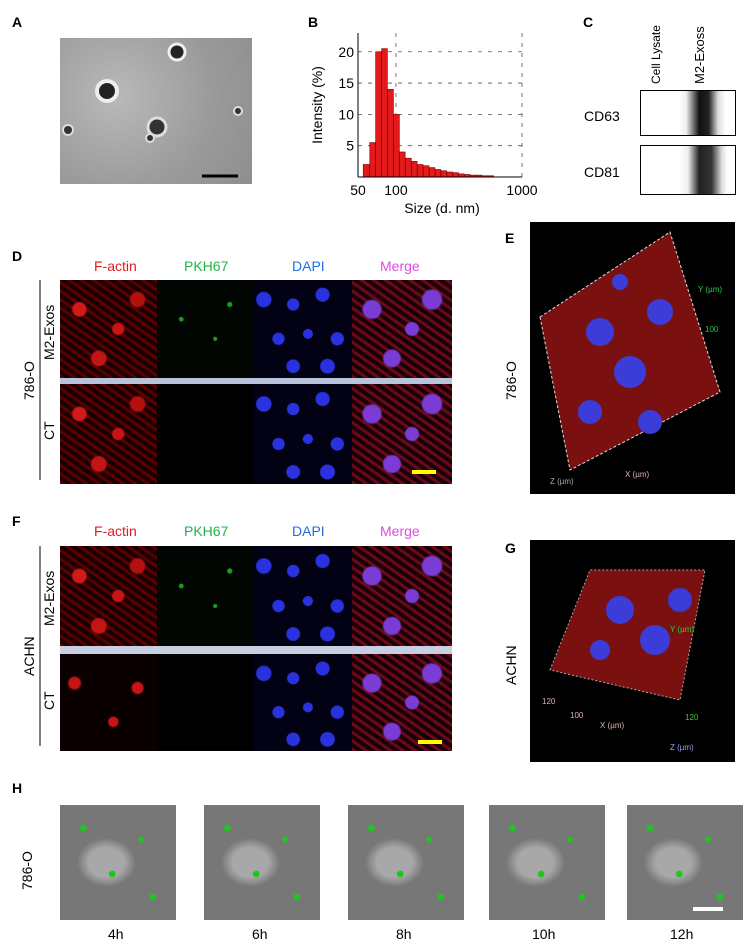  I want to click on d-side-cellline: 786-O, so click(29, 380).